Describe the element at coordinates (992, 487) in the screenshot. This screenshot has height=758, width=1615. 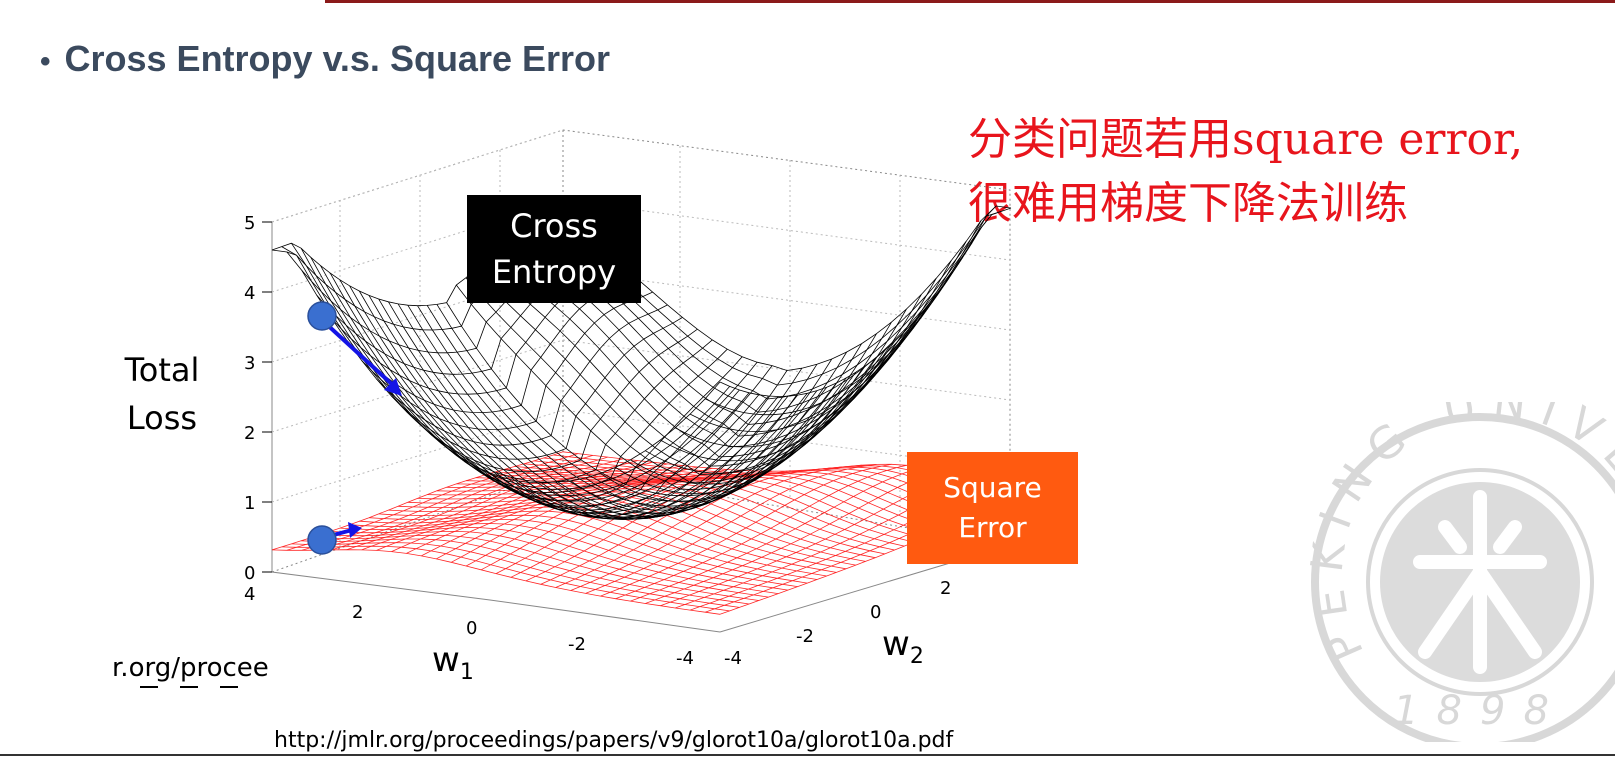
I see `square-error-label-line1: Square` at that location.